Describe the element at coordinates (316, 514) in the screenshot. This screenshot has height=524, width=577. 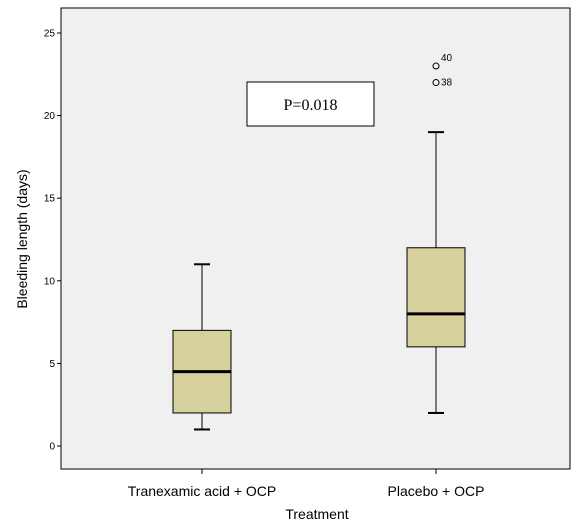
I see `x-axis-title: Treatment` at that location.